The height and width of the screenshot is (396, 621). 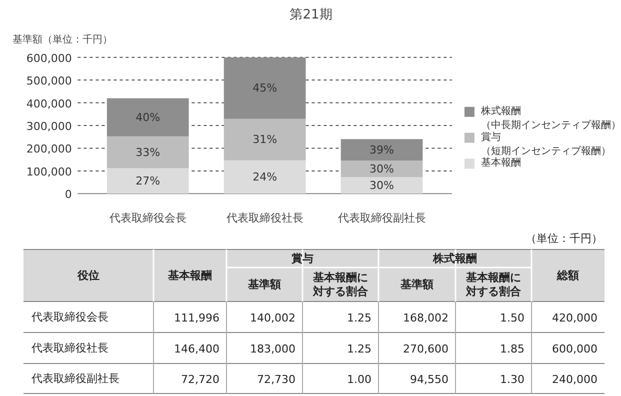 What do you see at coordinates (264, 218) in the screenshot?
I see `x-tick-label: 代表取締役社長` at bounding box center [264, 218].